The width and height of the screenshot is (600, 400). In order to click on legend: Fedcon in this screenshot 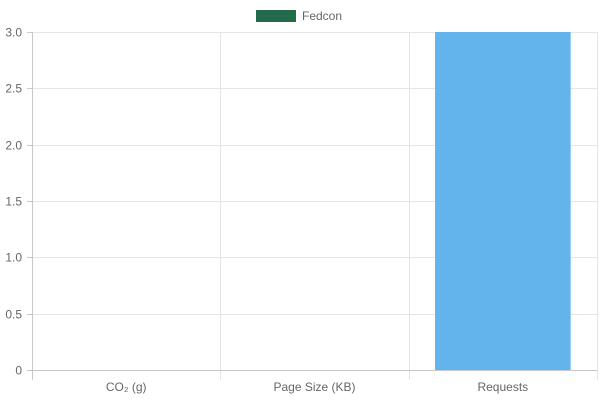, I will do `click(299, 16)`.